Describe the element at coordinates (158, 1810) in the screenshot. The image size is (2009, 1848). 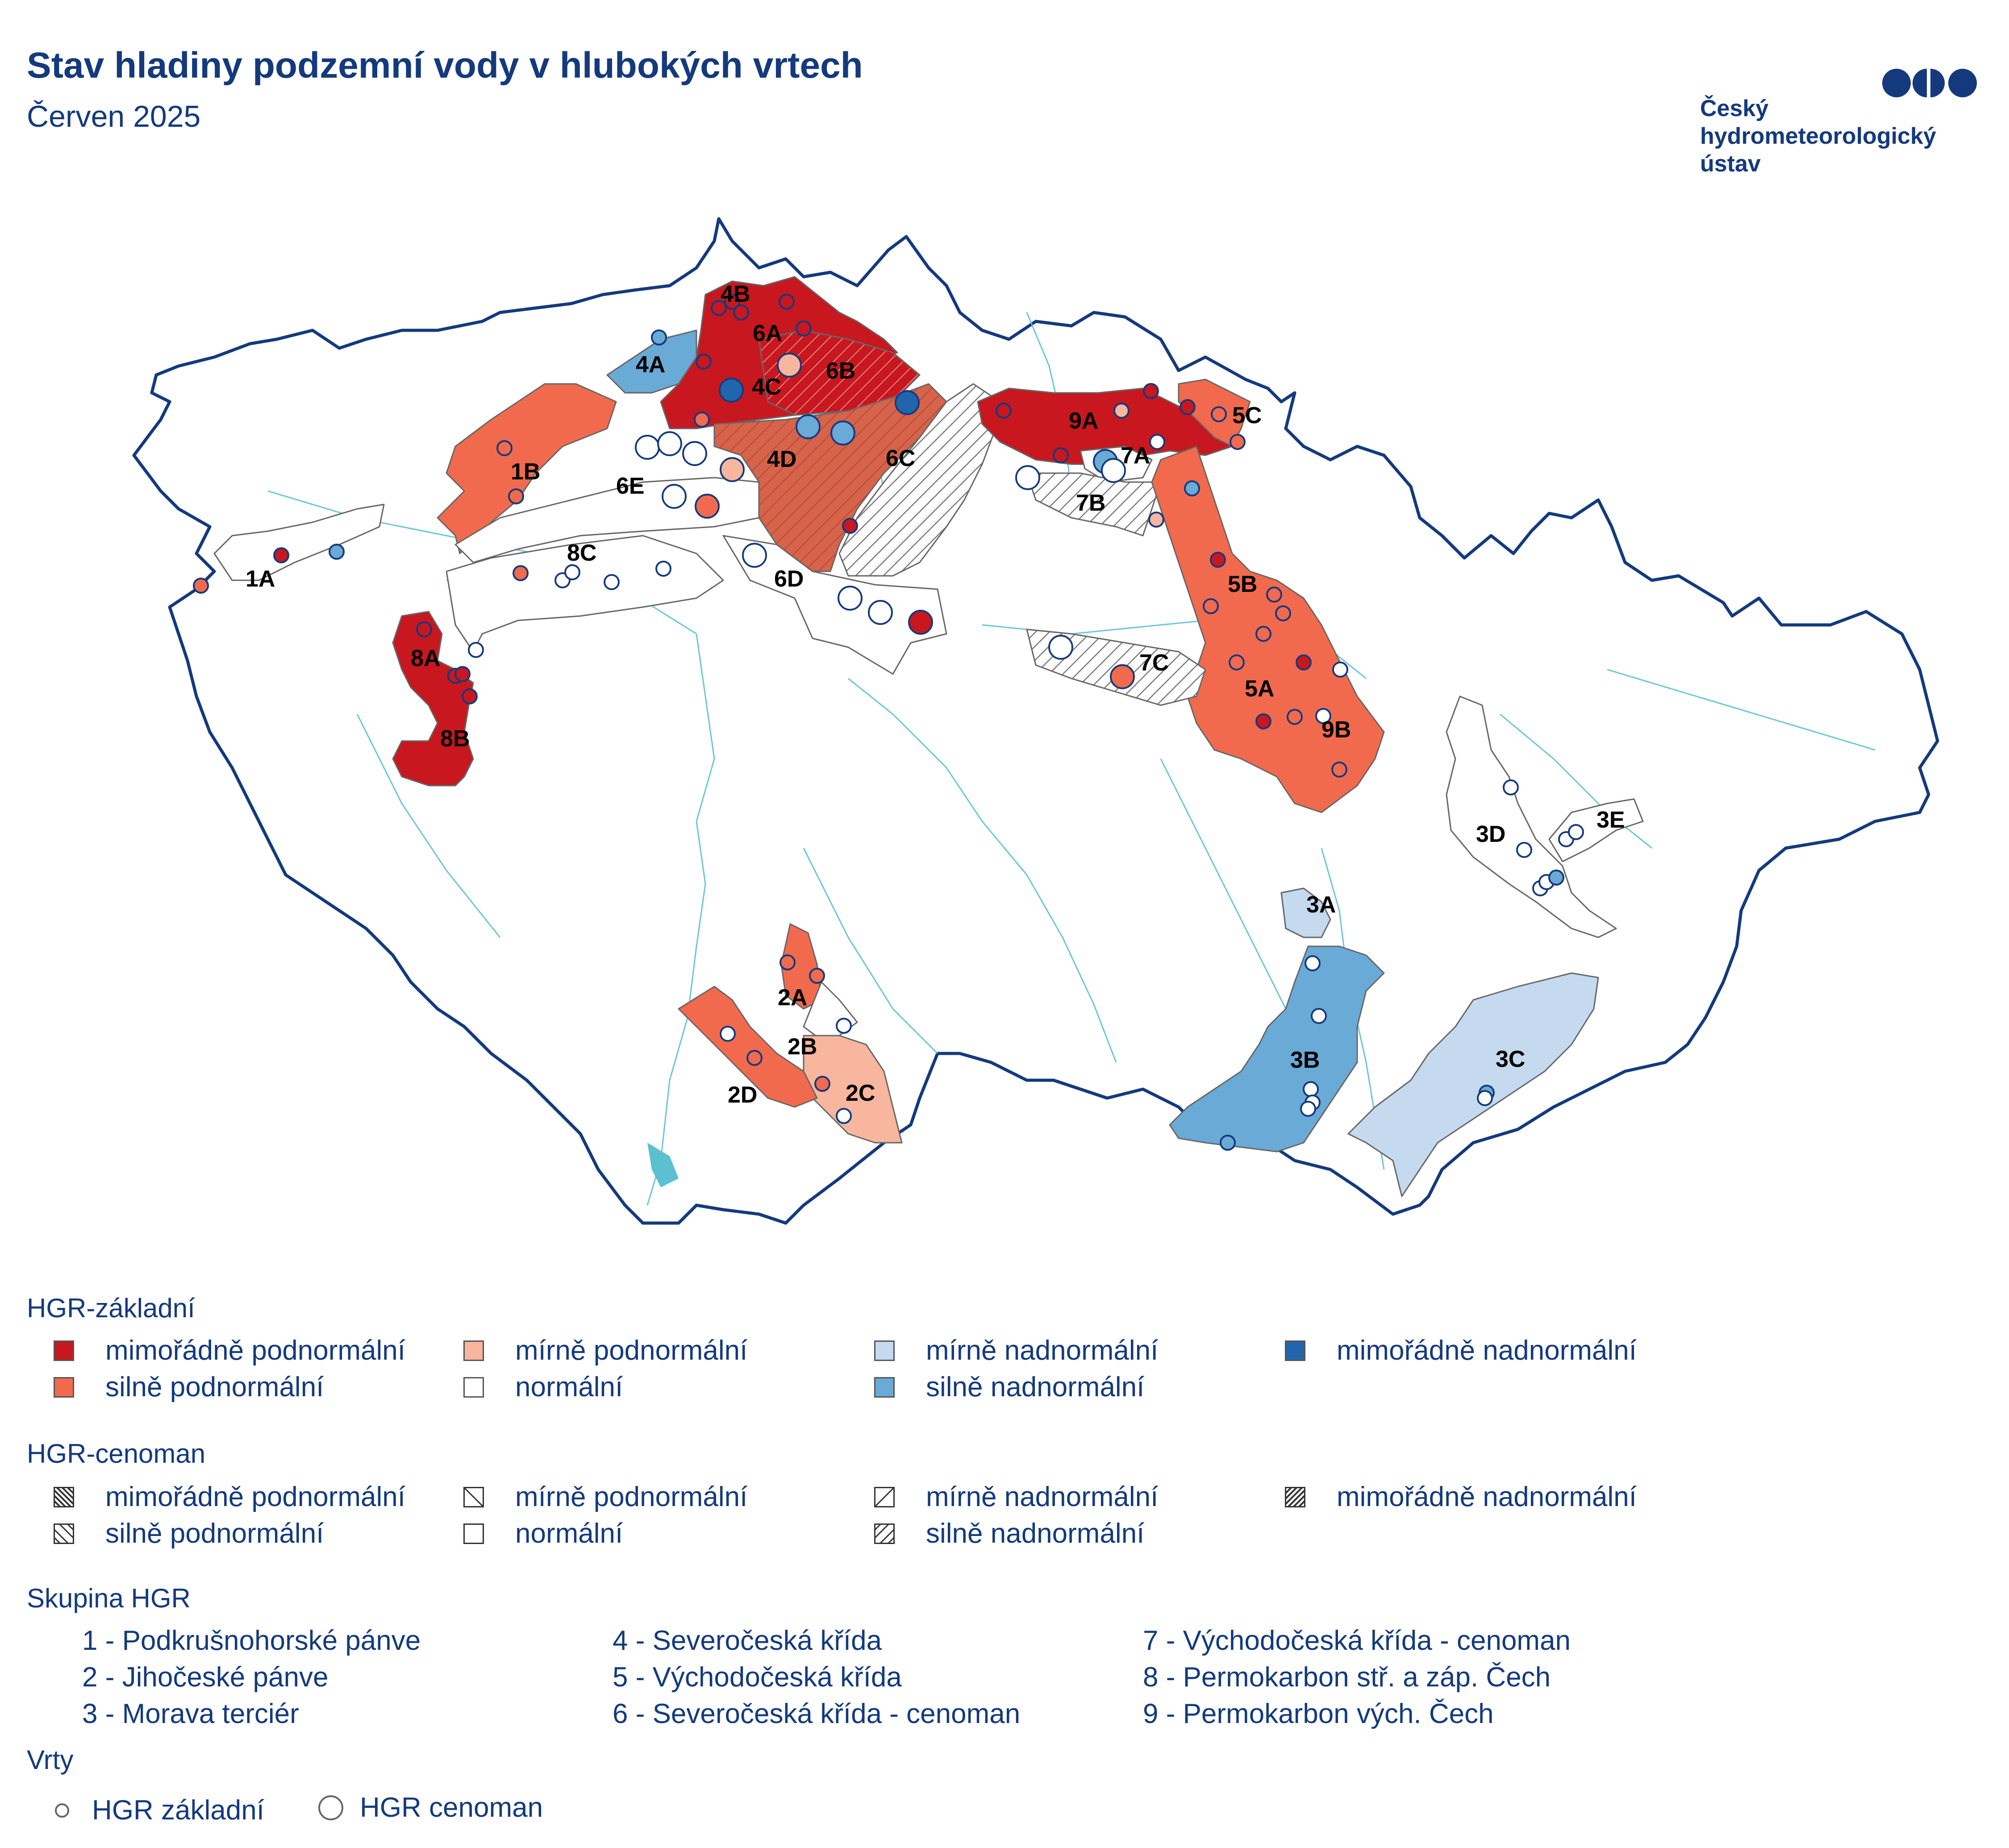
I see `legend-item: HGR základní` at that location.